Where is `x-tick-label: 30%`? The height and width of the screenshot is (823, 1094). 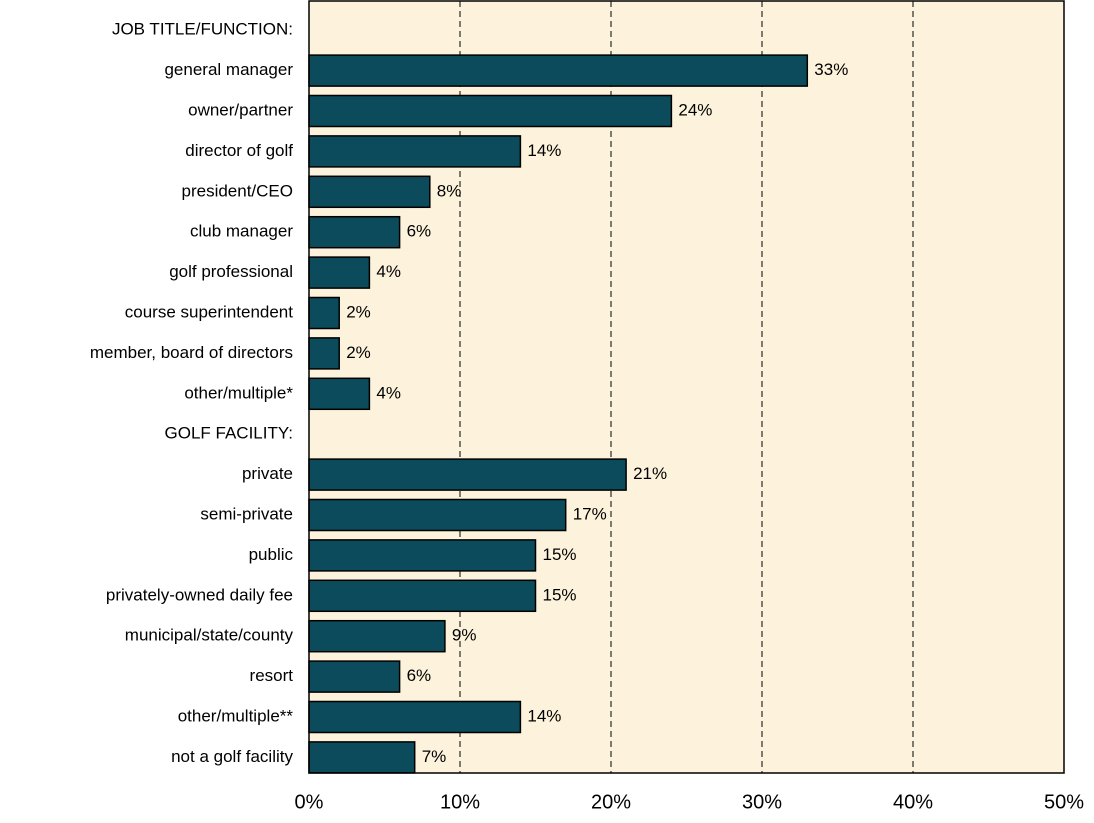 x-tick-label: 30% is located at coordinates (762, 802).